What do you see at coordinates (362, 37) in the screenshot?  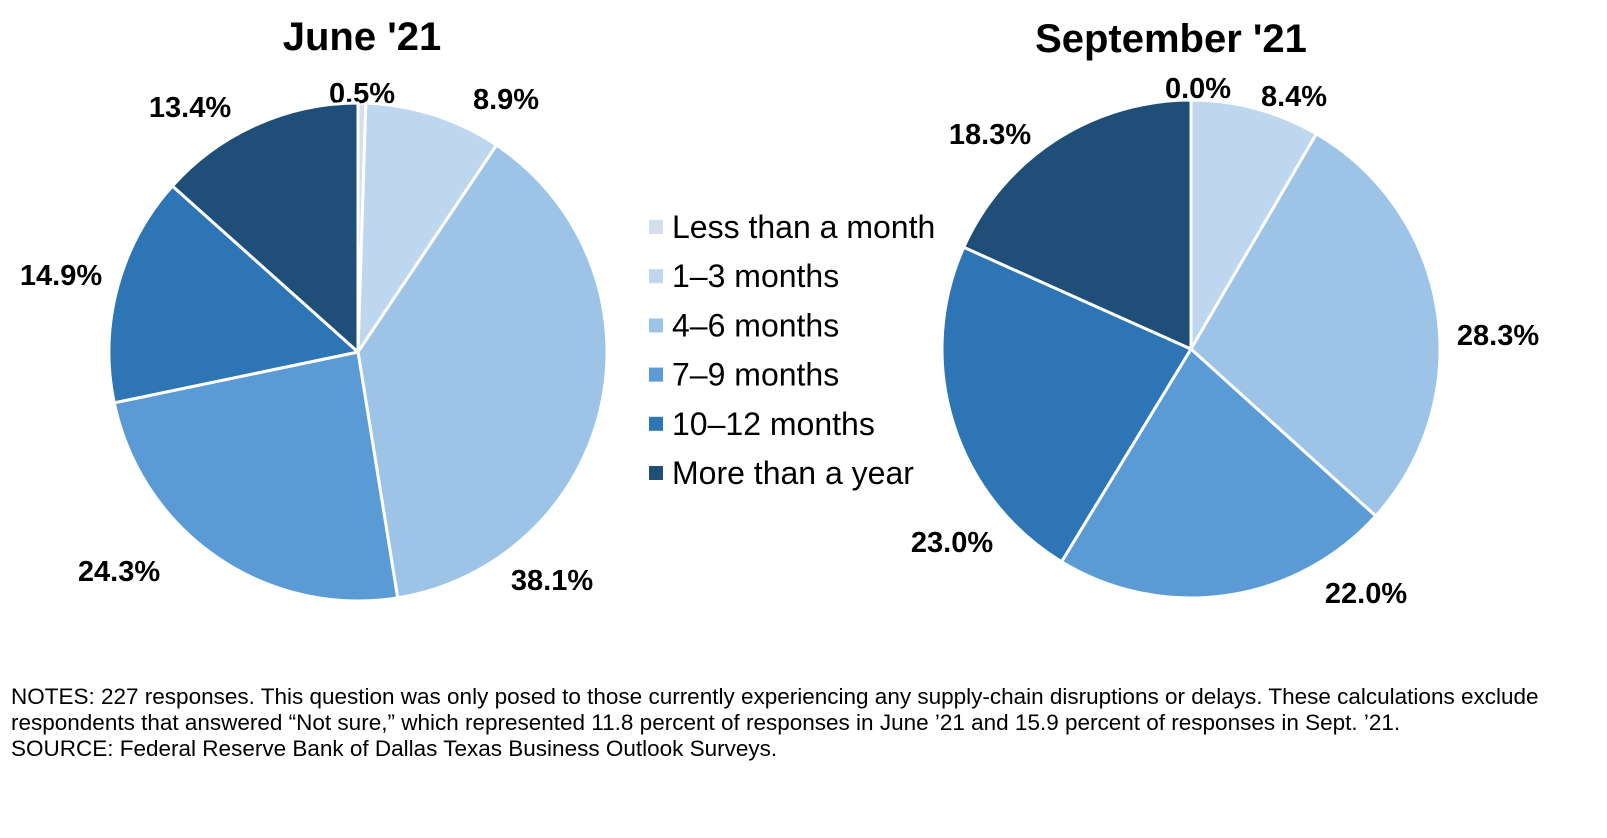 I see `chart-title-june: June '21` at bounding box center [362, 37].